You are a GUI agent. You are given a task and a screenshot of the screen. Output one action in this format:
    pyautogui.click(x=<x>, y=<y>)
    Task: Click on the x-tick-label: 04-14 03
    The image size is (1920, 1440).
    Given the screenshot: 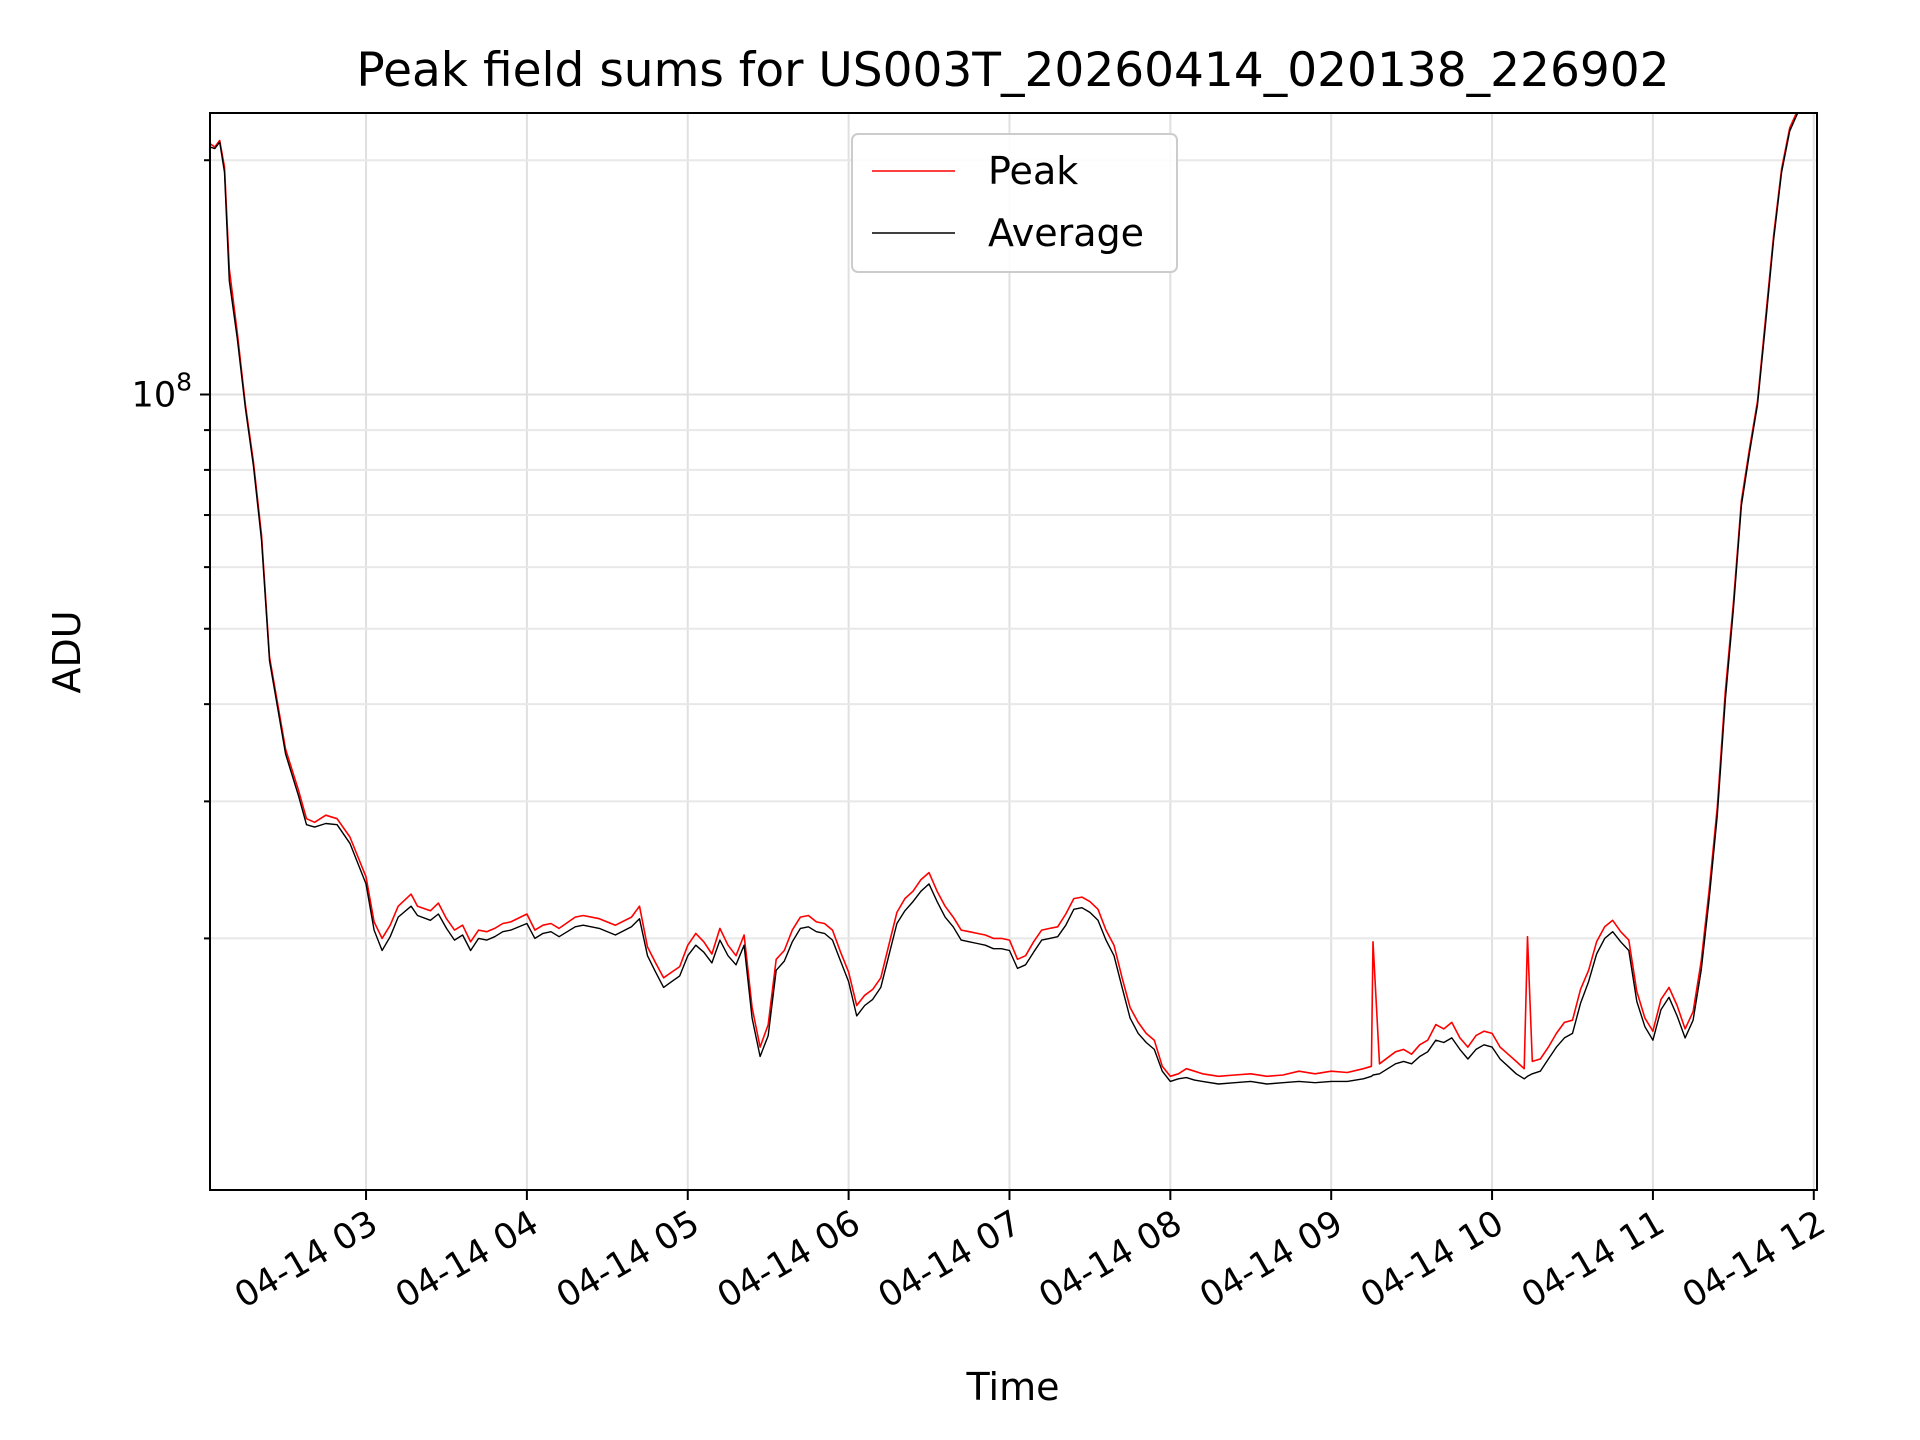 What is the action you would take?
    pyautogui.click(x=306, y=1259)
    